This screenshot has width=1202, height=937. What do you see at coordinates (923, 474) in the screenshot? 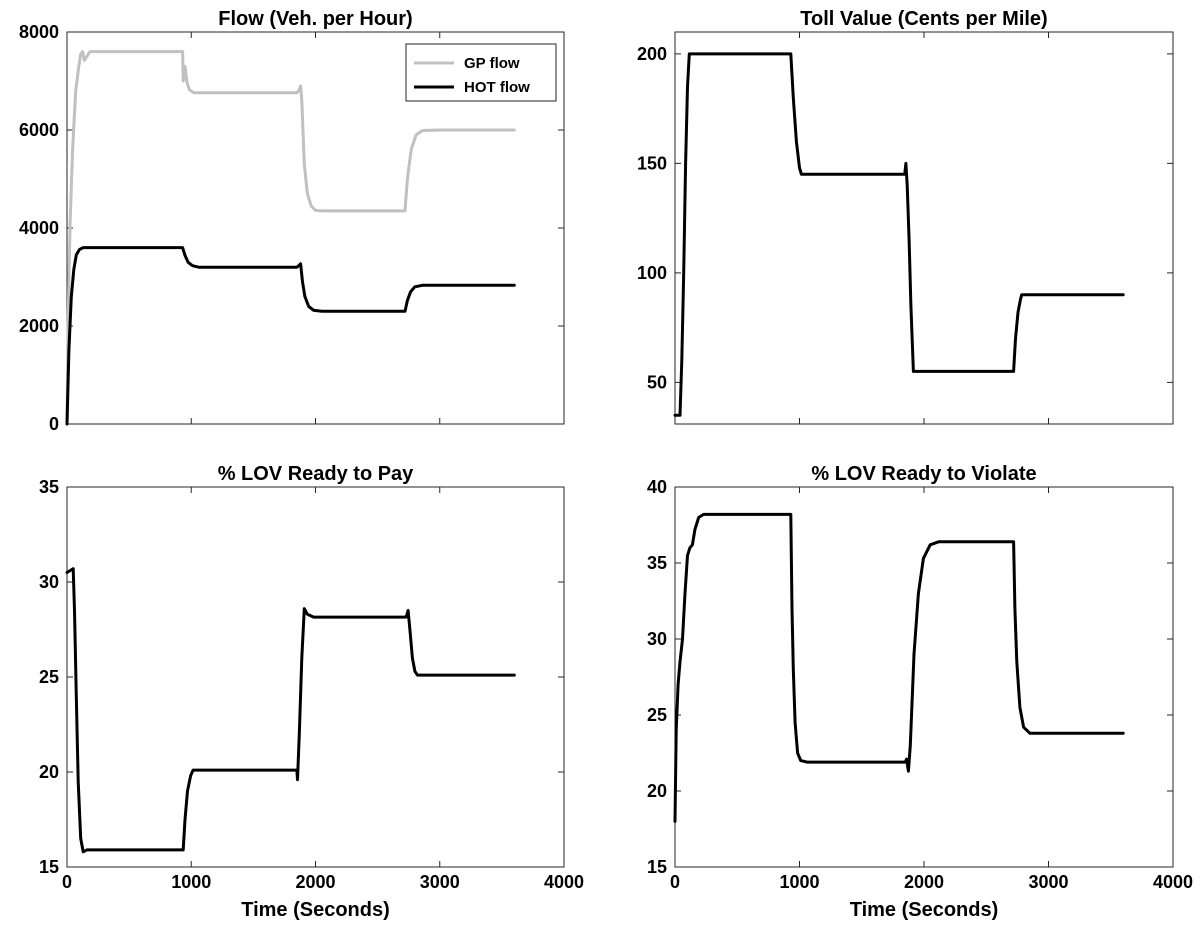
I see `chart-title: % LOV Ready to Violate` at bounding box center [923, 474].